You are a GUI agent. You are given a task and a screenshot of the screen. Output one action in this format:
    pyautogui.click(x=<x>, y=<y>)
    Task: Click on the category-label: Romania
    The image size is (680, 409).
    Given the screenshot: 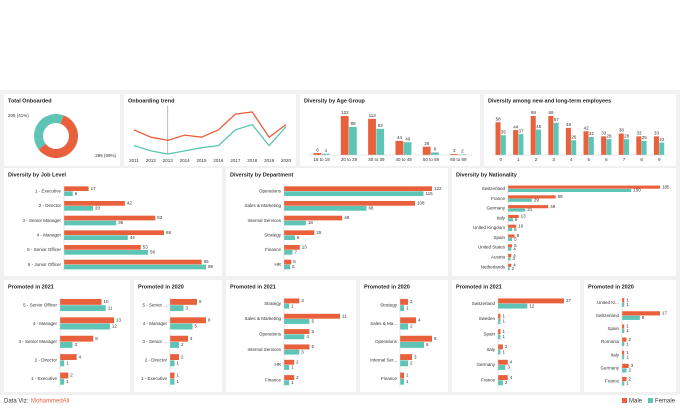 What is the action you would take?
    pyautogui.click(x=610, y=341)
    